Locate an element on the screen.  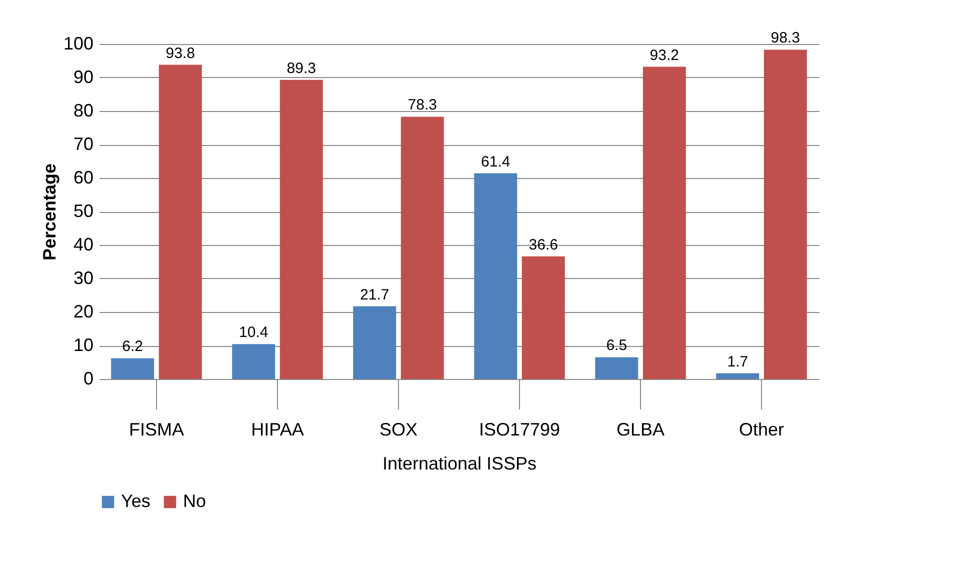
data-label: 10.4 is located at coordinates (253, 333).